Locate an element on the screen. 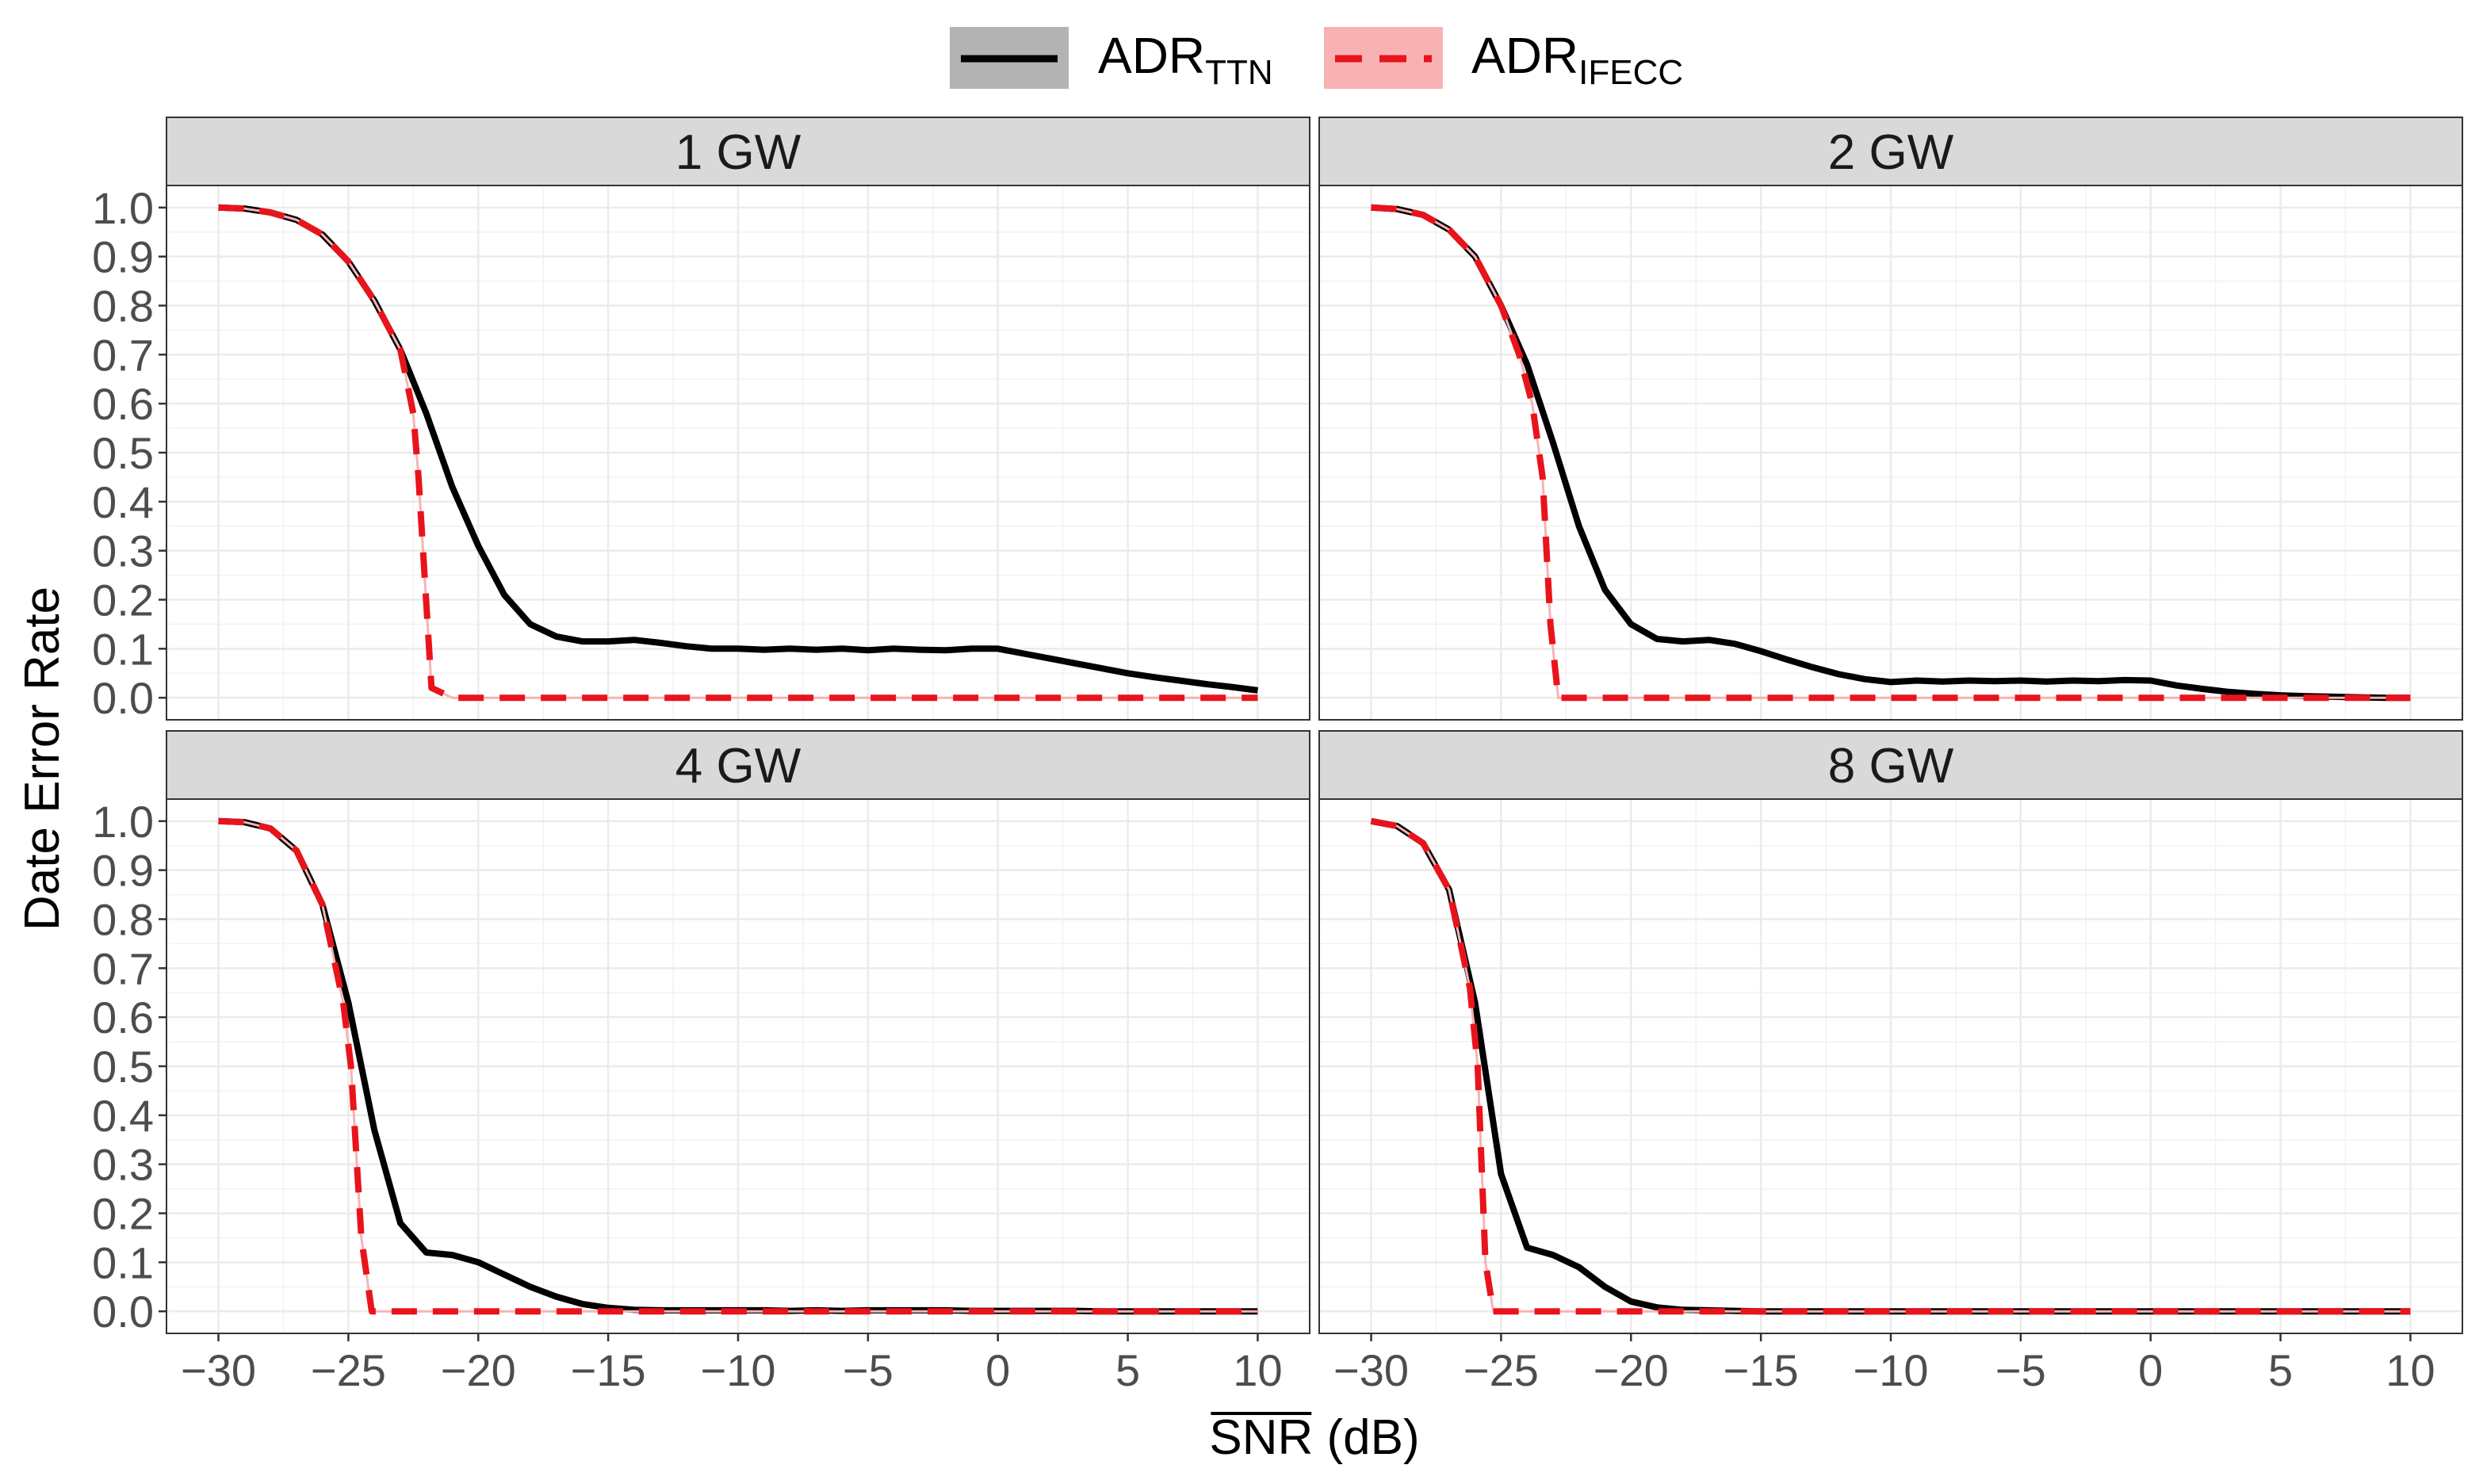 This screenshot has width=2483, height=1484. x-axis-title: SNR (dB) is located at coordinates (1314, 1437).